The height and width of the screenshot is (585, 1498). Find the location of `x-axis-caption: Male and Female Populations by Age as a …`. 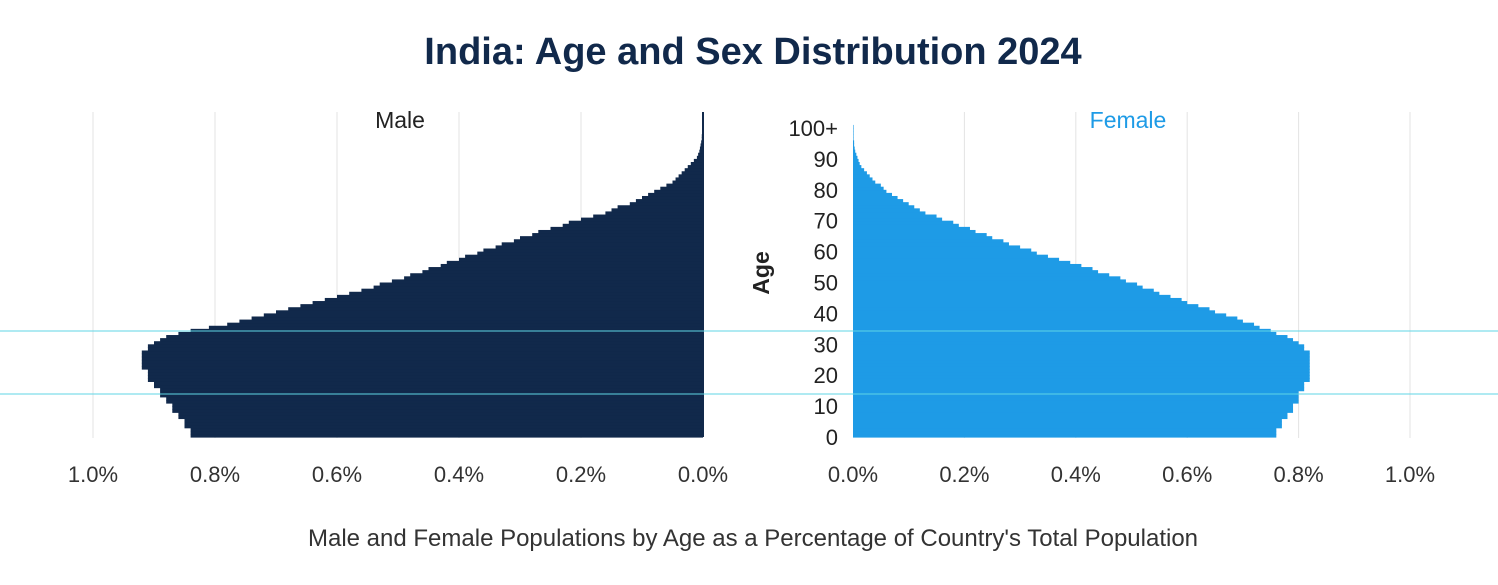

x-axis-caption: Male and Female Populations by Age as a … is located at coordinates (753, 538).